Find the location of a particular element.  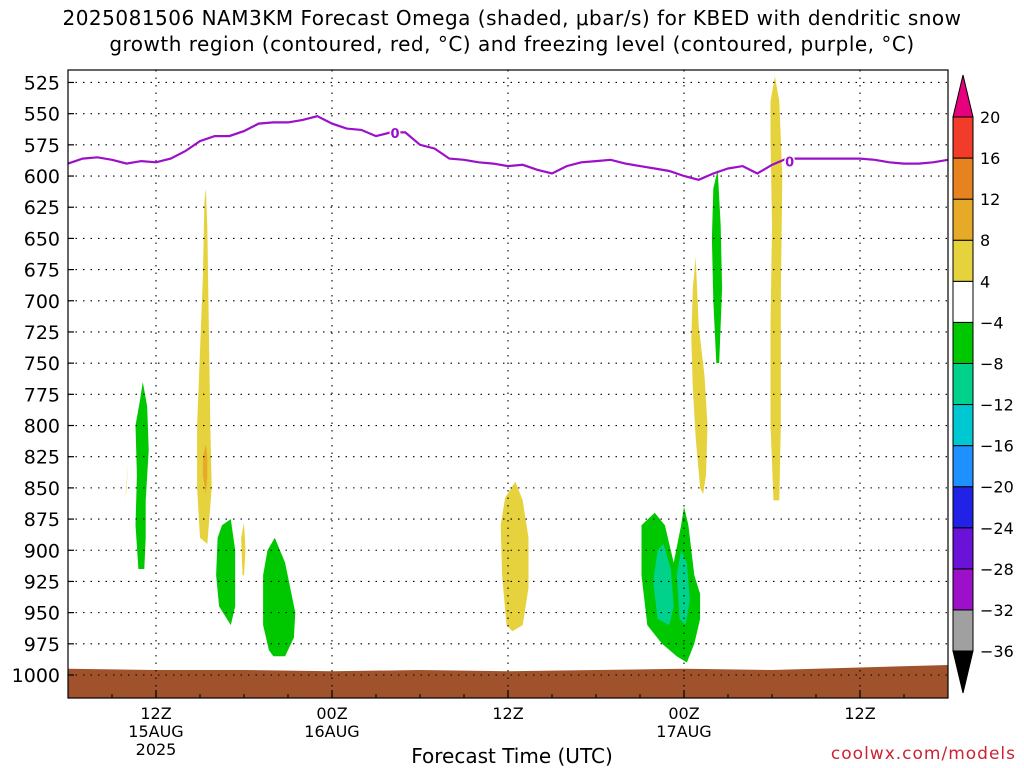

x-axis-label: Forecast Time (UTC) is located at coordinates (512, 756).